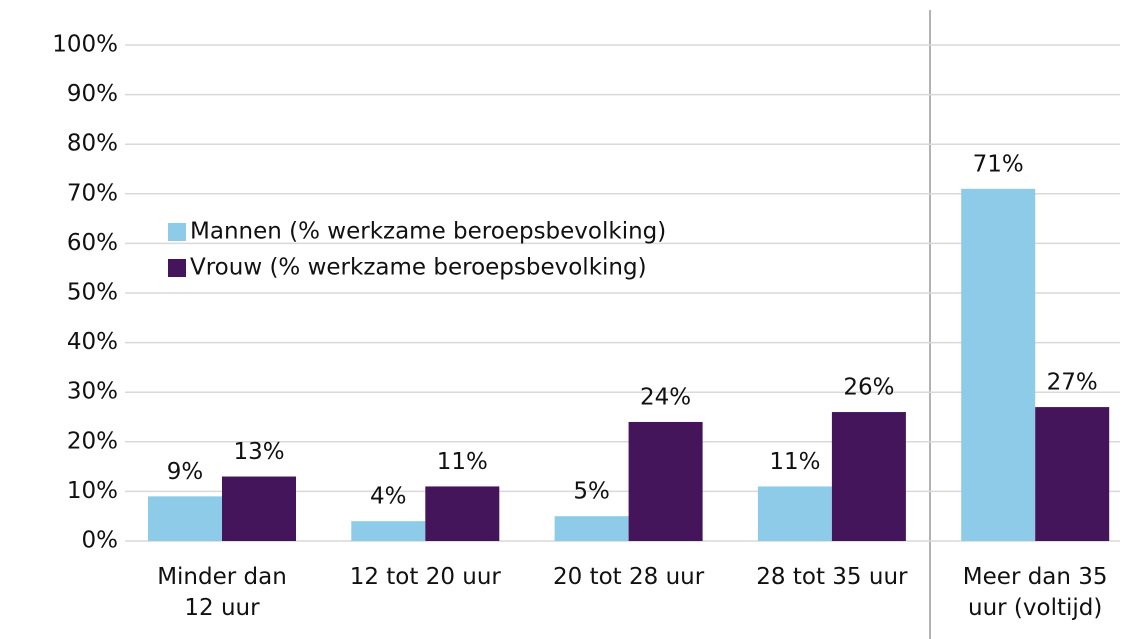 This screenshot has height=639, width=1125. What do you see at coordinates (222, 592) in the screenshot?
I see `x-tick-label: Minder dan 12 uur` at bounding box center [222, 592].